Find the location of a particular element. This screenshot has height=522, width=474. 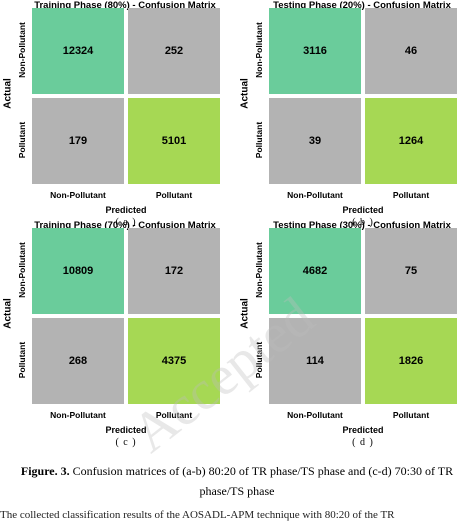

matrix-cell: 5101 is located at coordinates (174, 141).